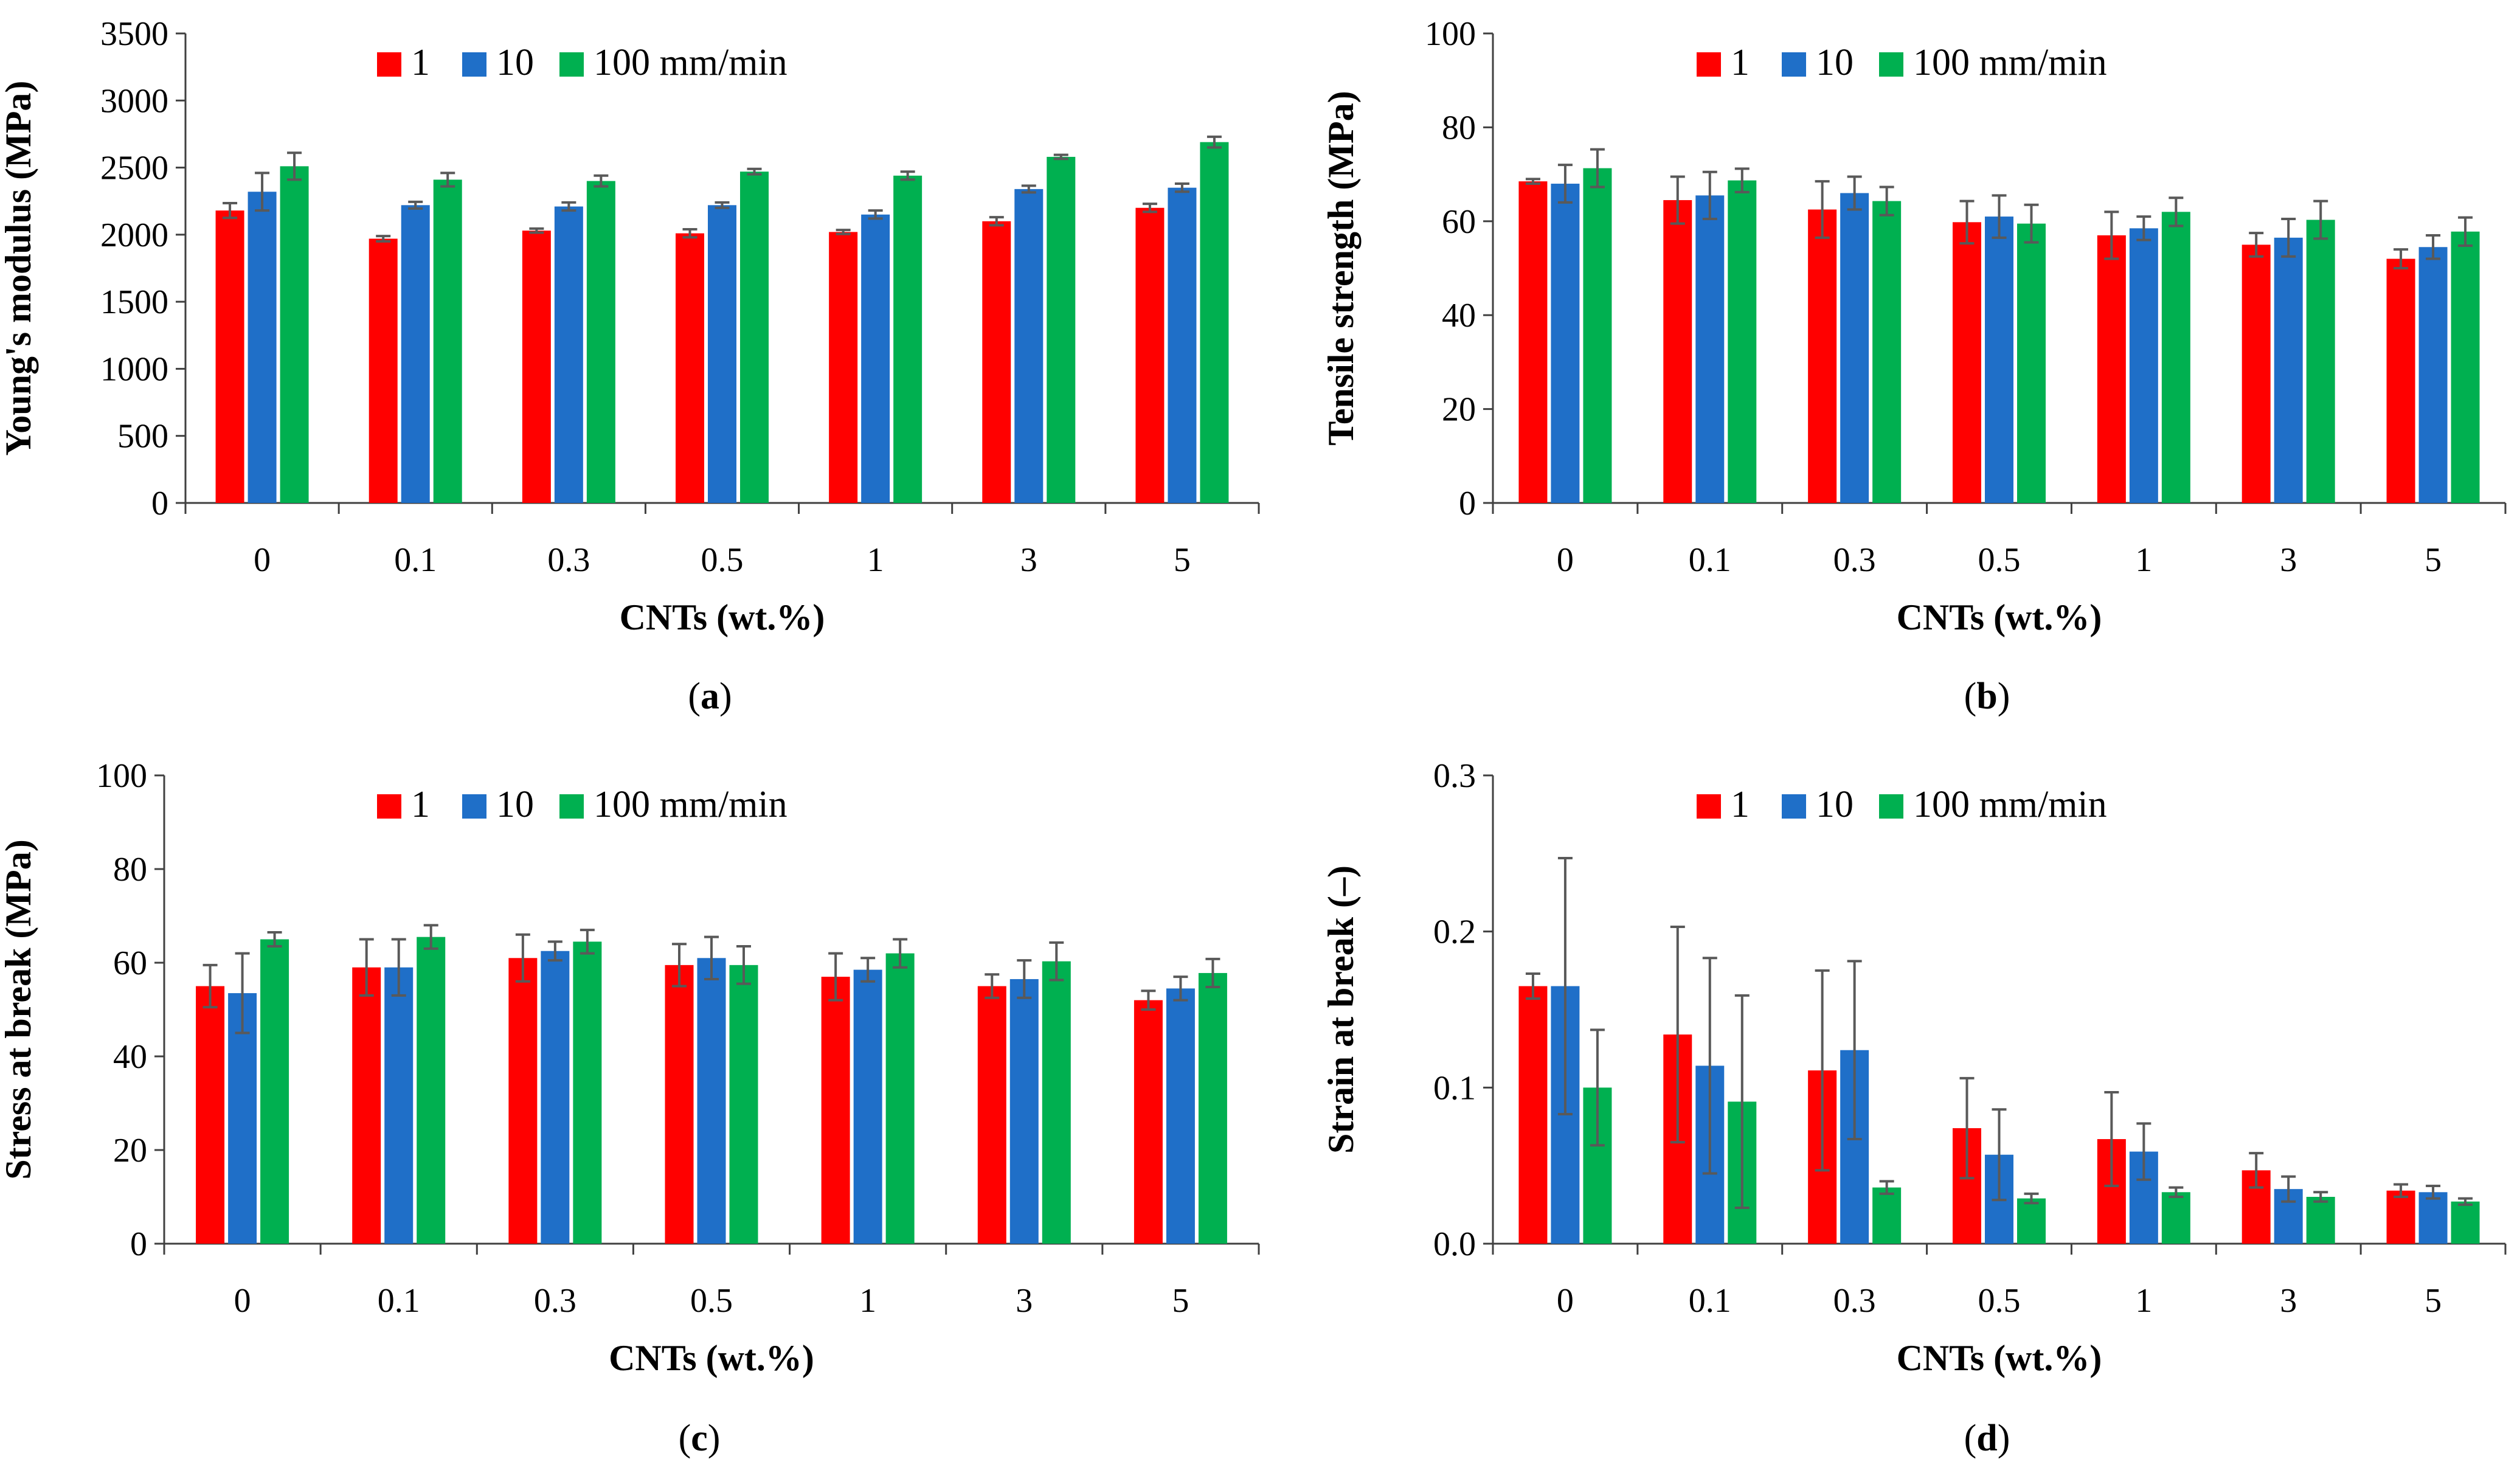 The image size is (2520, 1476). I want to click on y-tick-label: 0, so click(1467, 503).